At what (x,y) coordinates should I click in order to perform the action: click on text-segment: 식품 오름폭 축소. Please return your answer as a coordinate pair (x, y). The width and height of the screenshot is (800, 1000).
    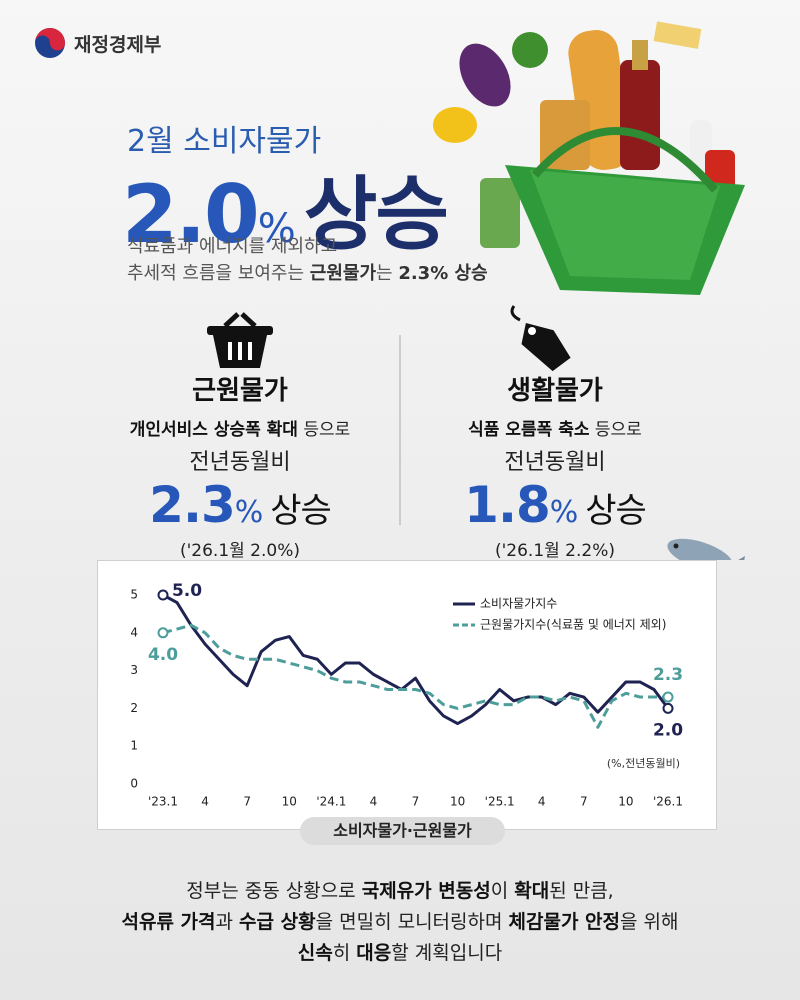
    Looking at the image, I should click on (529, 430).